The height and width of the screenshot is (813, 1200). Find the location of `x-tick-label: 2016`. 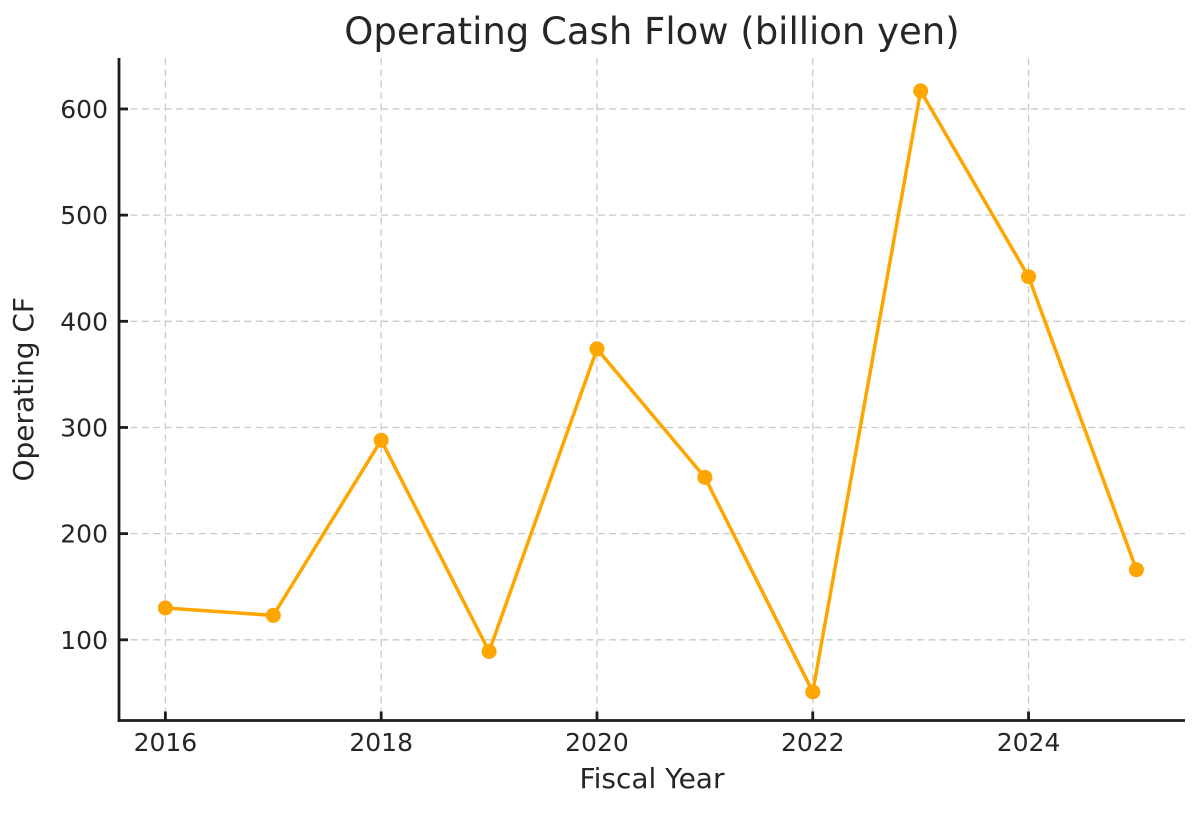

x-tick-label: 2016 is located at coordinates (166, 742).